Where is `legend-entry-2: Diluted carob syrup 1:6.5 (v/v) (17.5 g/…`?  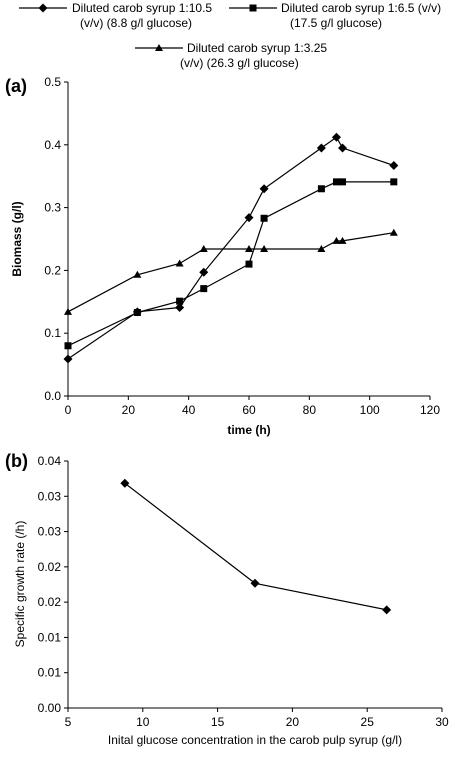 legend-entry-2: Diluted carob syrup 1:6.5 (v/v) (17.5 g/… is located at coordinates (335, 15).